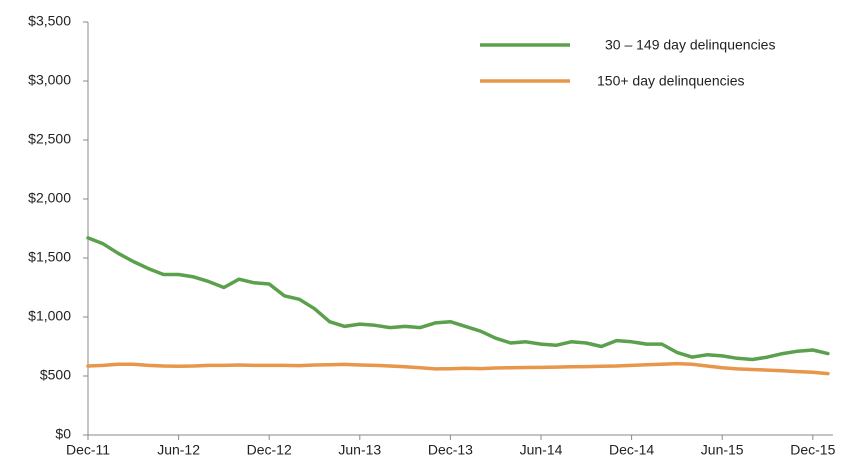  I want to click on x-tick-label: Jun-12, so click(178, 450).